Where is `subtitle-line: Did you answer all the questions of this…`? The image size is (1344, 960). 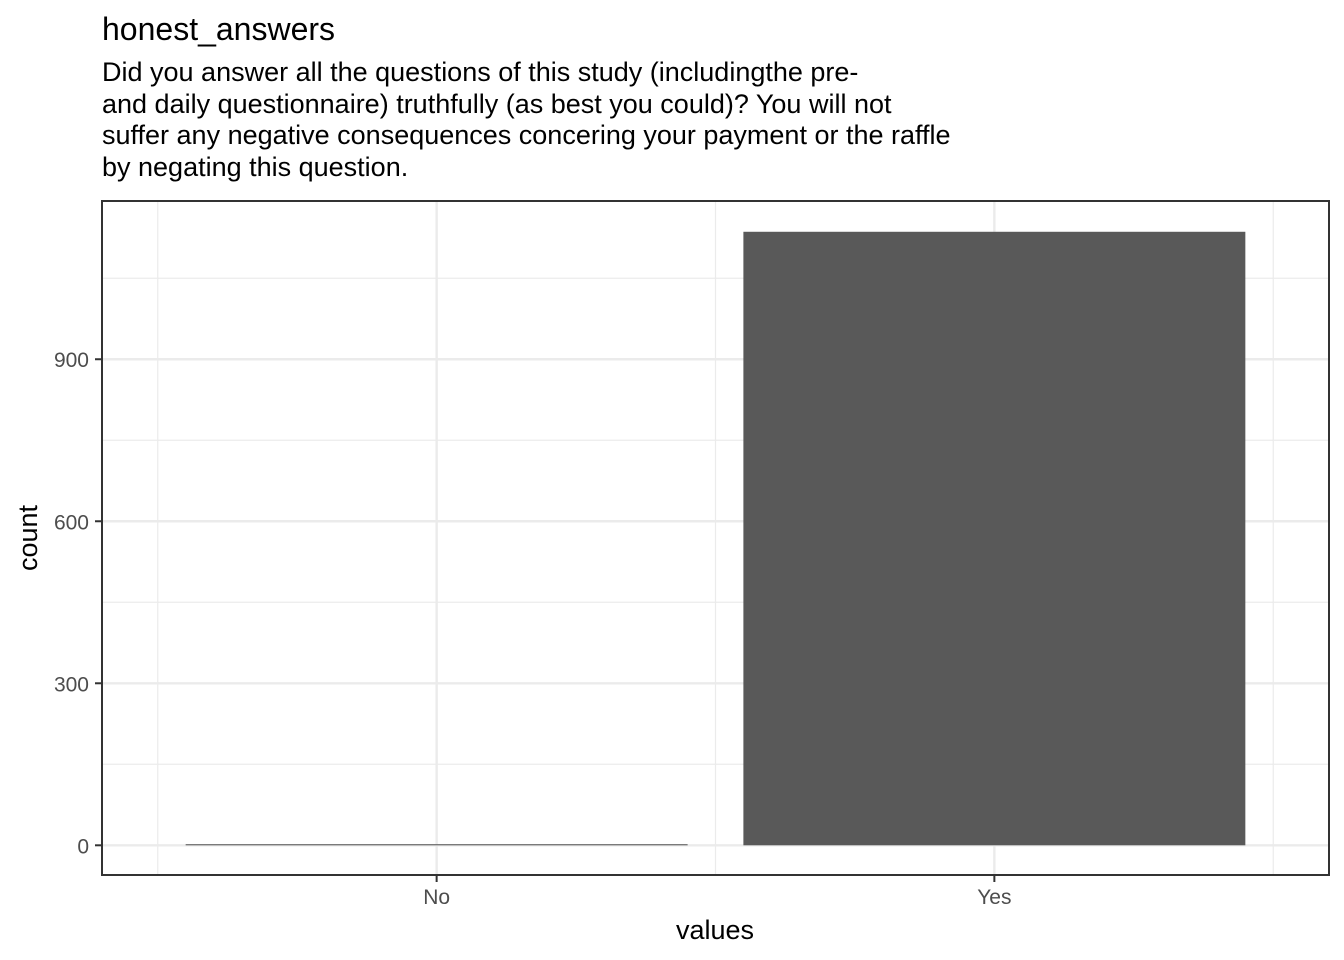
subtitle-line: Did you answer all the questions of this… is located at coordinates (480, 72).